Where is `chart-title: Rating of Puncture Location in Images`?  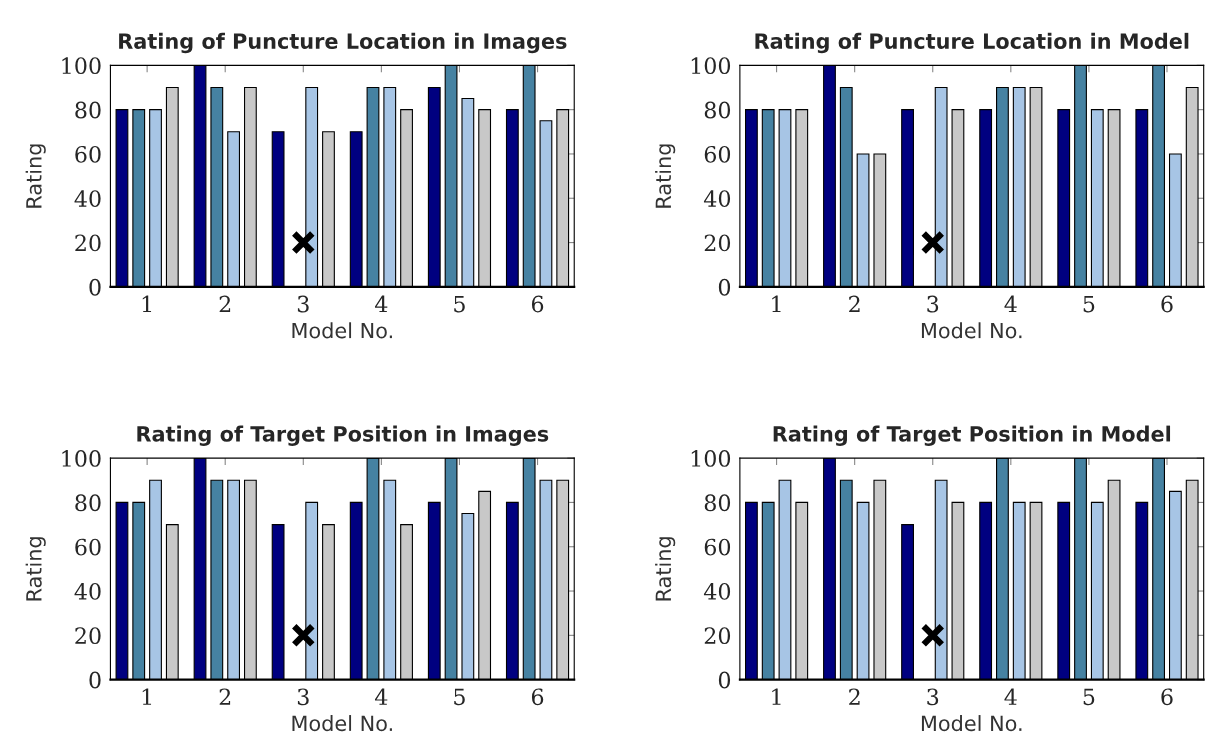 chart-title: Rating of Puncture Location in Images is located at coordinates (343, 43).